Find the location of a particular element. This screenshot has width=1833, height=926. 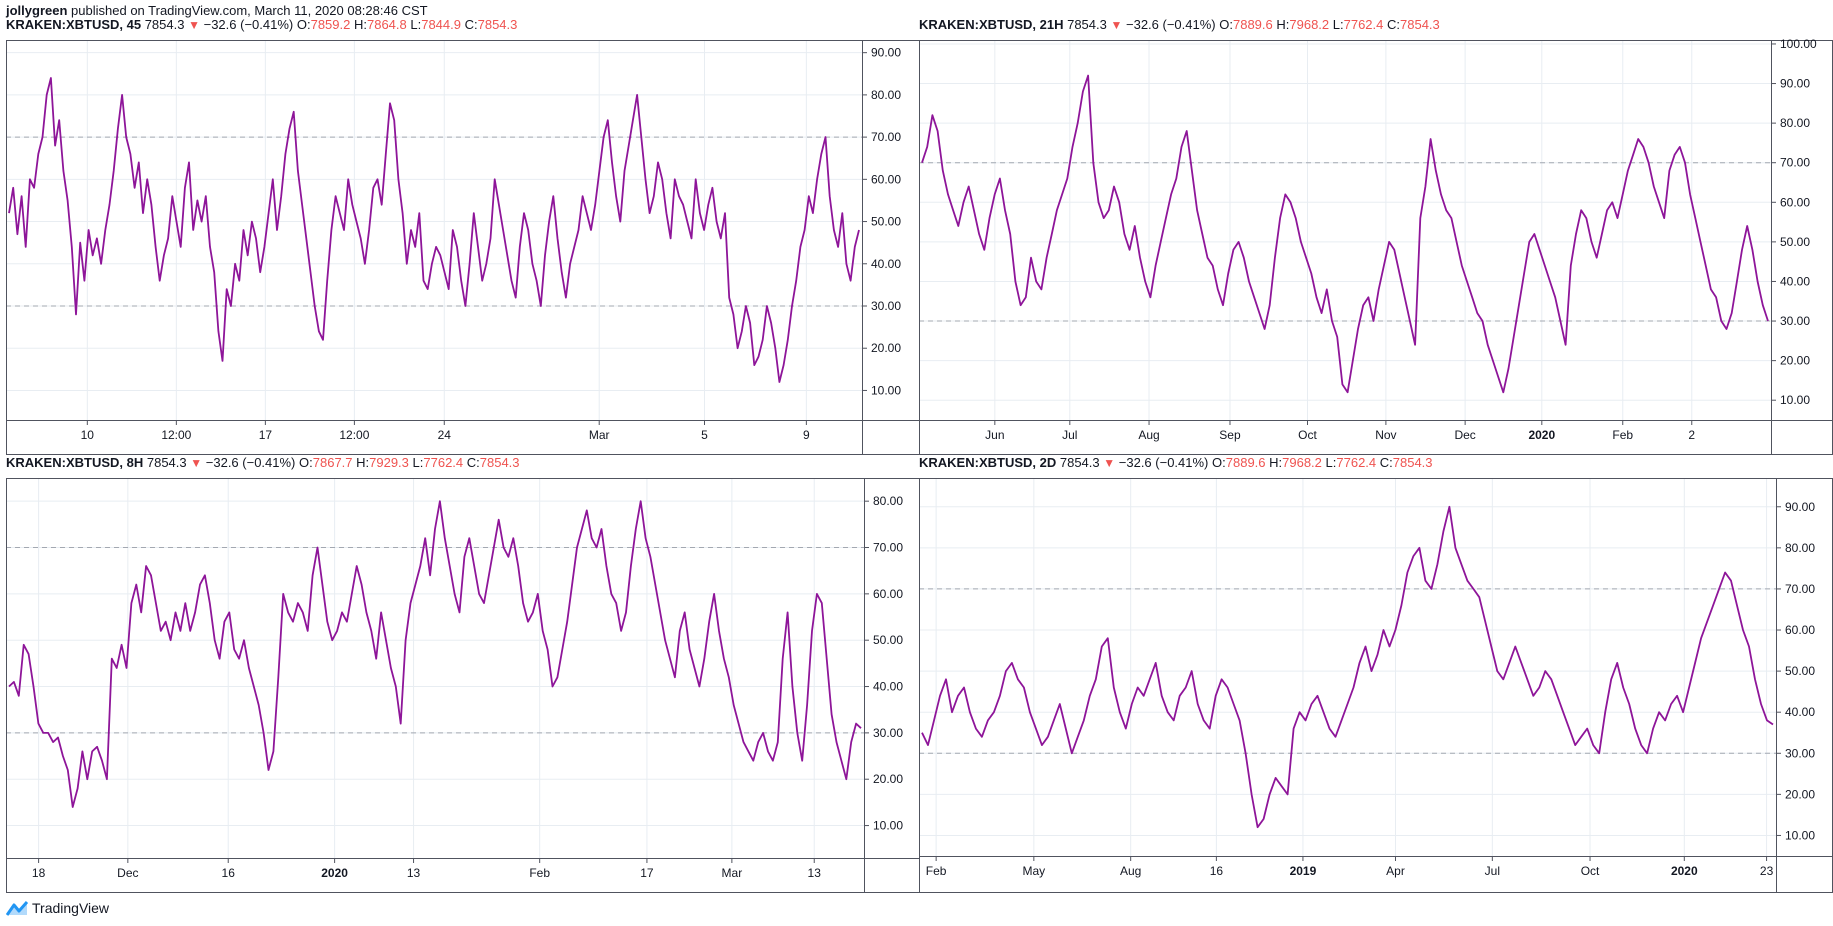

author-name: jollygreen is located at coordinates (37, 10).